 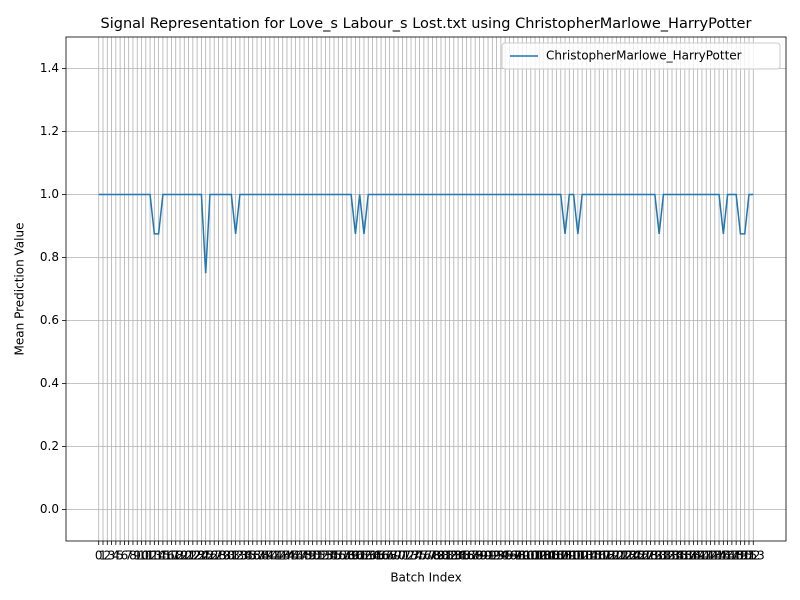 What do you see at coordinates (436, 556) in the screenshot?
I see `x-tick-label: 79` at bounding box center [436, 556].